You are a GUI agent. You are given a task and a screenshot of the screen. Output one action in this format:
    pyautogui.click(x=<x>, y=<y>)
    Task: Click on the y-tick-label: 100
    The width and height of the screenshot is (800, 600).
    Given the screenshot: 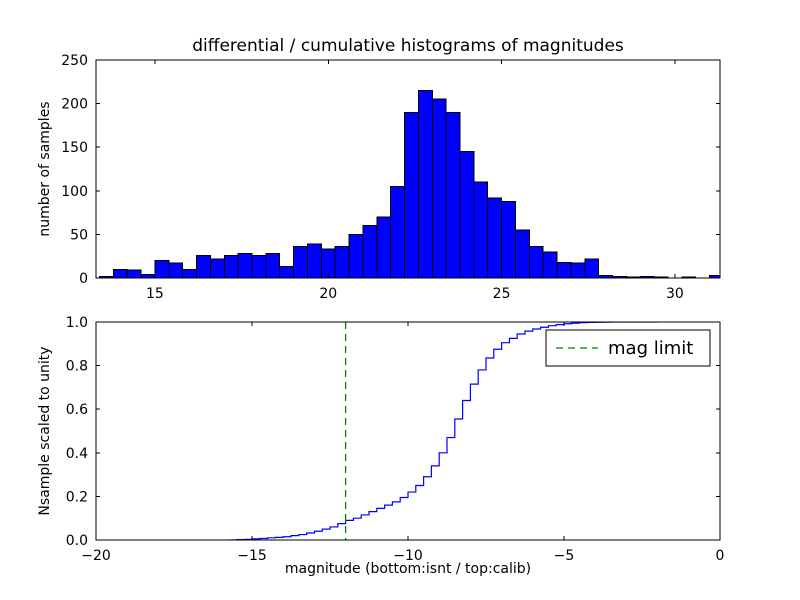 What is the action you would take?
    pyautogui.click(x=74, y=192)
    